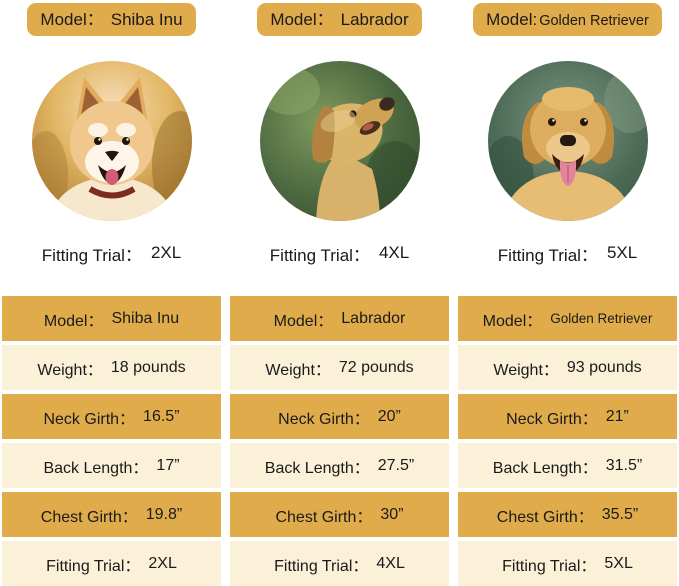  What do you see at coordinates (601, 318) in the screenshot?
I see `row-value: Golden Retriever` at bounding box center [601, 318].